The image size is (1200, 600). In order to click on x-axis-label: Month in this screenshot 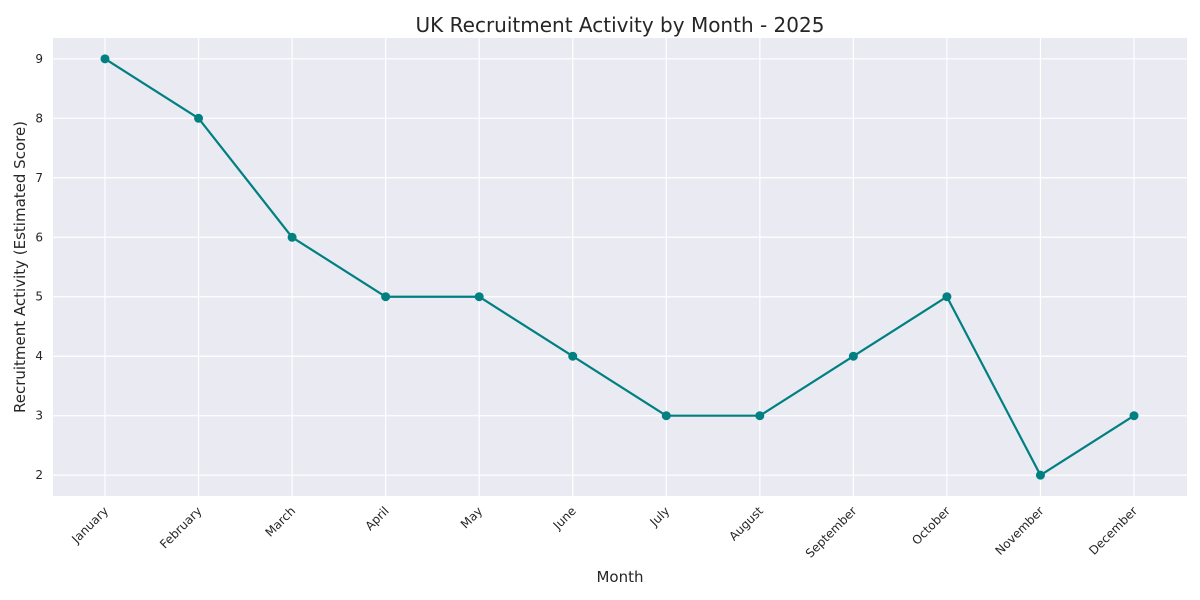, I will do `click(619, 577)`.